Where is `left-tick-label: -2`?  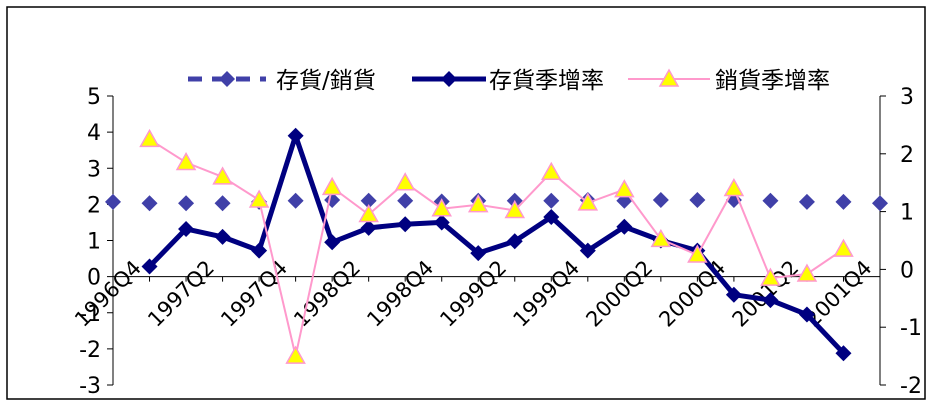
left-tick-label: -2 is located at coordinates (90, 350).